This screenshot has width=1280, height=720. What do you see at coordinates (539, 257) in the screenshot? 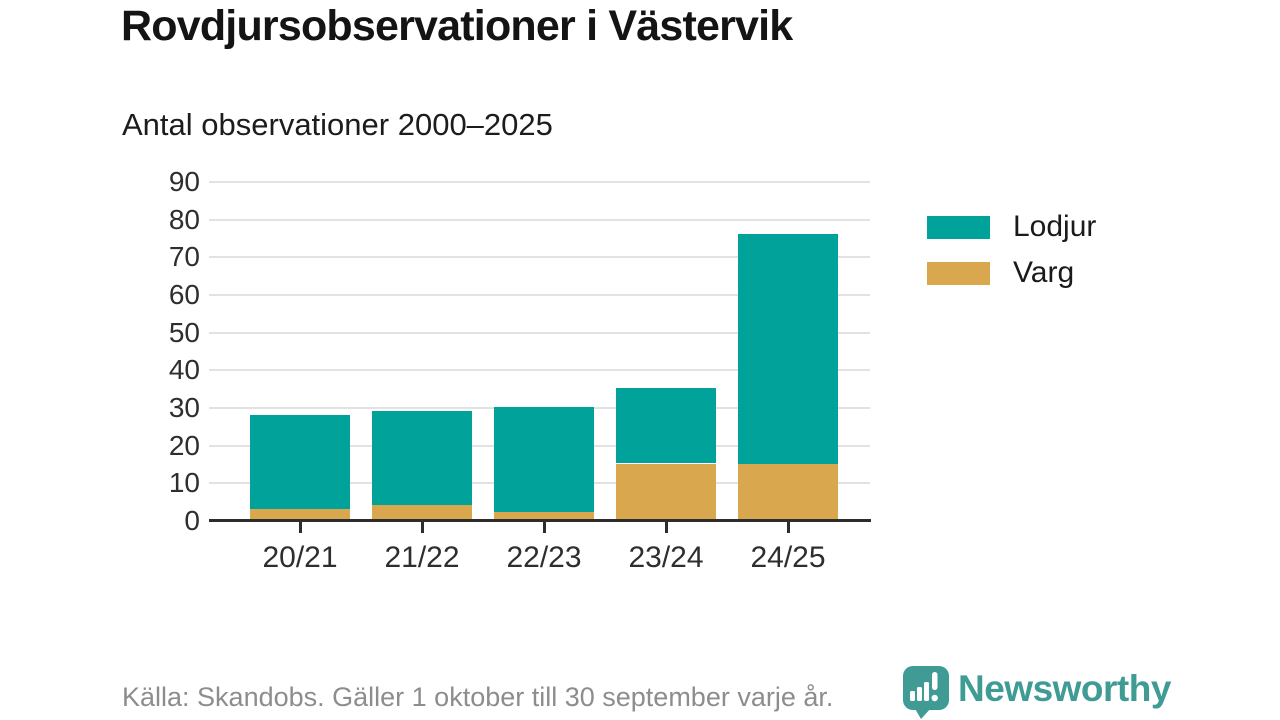
I see `gridline-y70` at bounding box center [539, 257].